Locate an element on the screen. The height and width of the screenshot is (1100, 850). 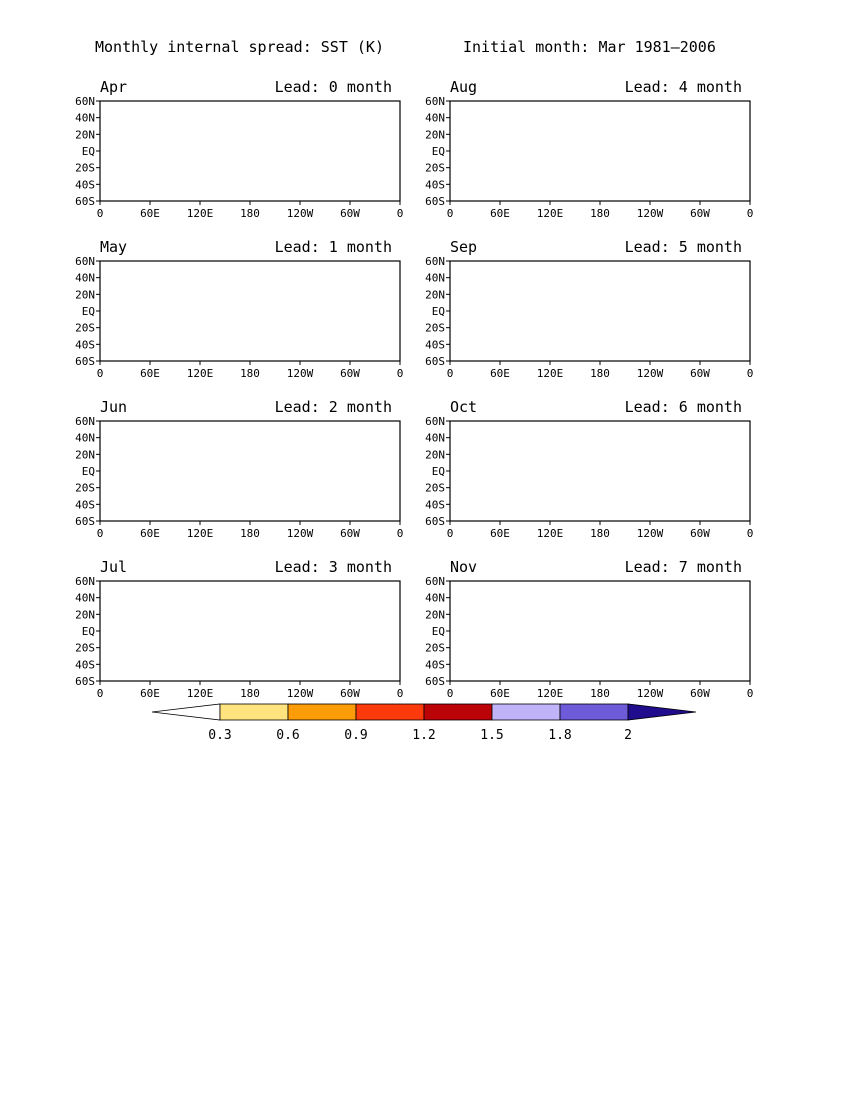
colorbar-tick-label: 1.2 is located at coordinates (423, 735).